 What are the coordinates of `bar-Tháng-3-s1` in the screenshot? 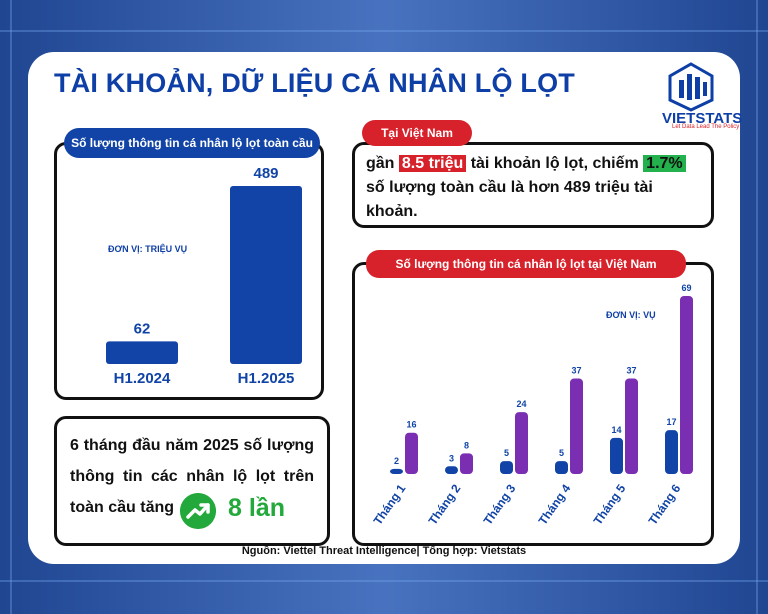 It's located at (506, 467).